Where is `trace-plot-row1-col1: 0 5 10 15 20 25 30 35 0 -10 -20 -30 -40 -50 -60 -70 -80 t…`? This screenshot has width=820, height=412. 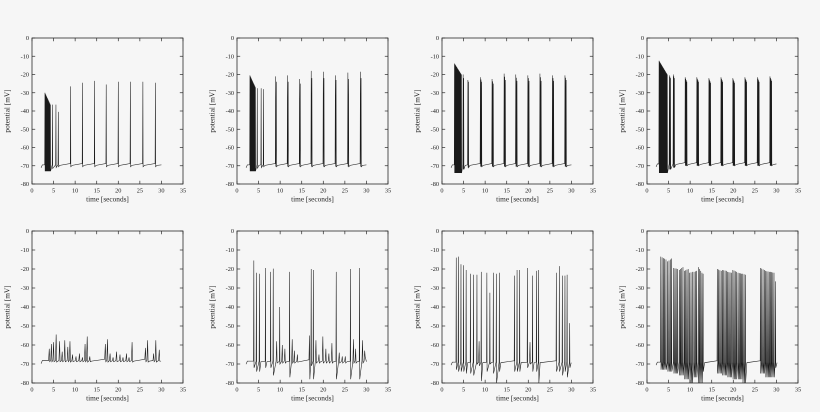
trace-plot-row1-col1: 0 5 10 15 20 25 30 35 0 -10 -20 -30 -40 -50 -60 -70 -80 t… is located at coordinates (95, 119).